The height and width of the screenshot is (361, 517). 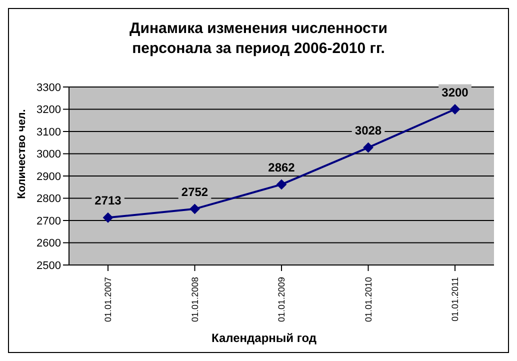 What do you see at coordinates (22, 154) in the screenshot?
I see `y-axis-title: Количество чел.` at bounding box center [22, 154].